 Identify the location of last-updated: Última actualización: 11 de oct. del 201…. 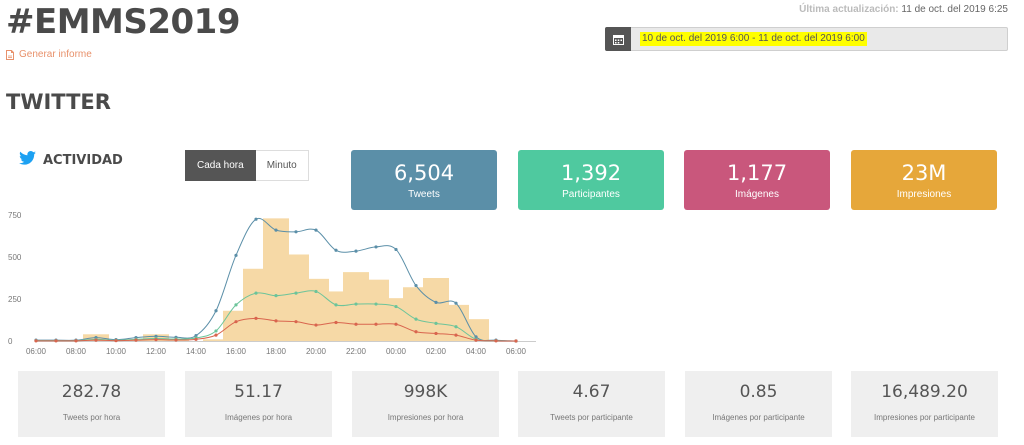
(903, 9).